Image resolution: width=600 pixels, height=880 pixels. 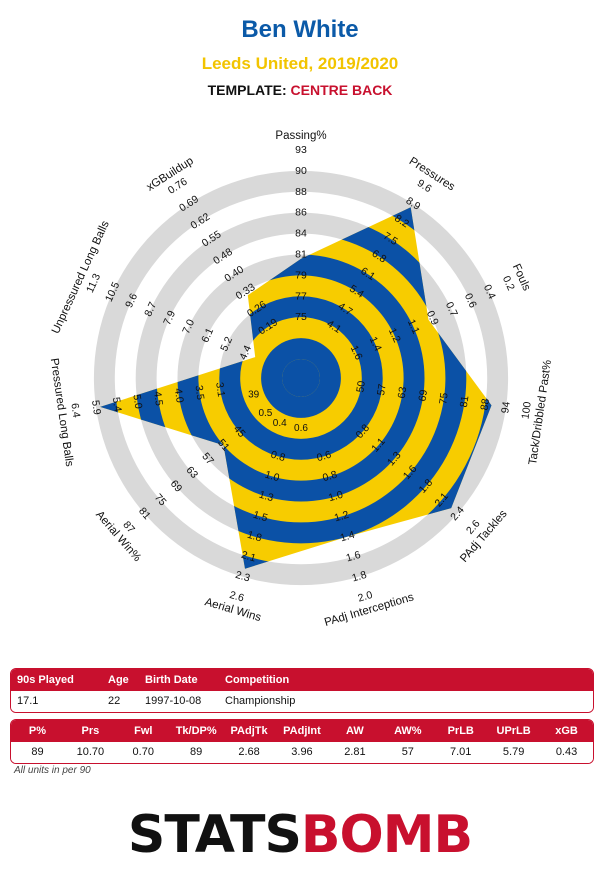 I want to click on axis-label: Pressures, so click(x=432, y=174).